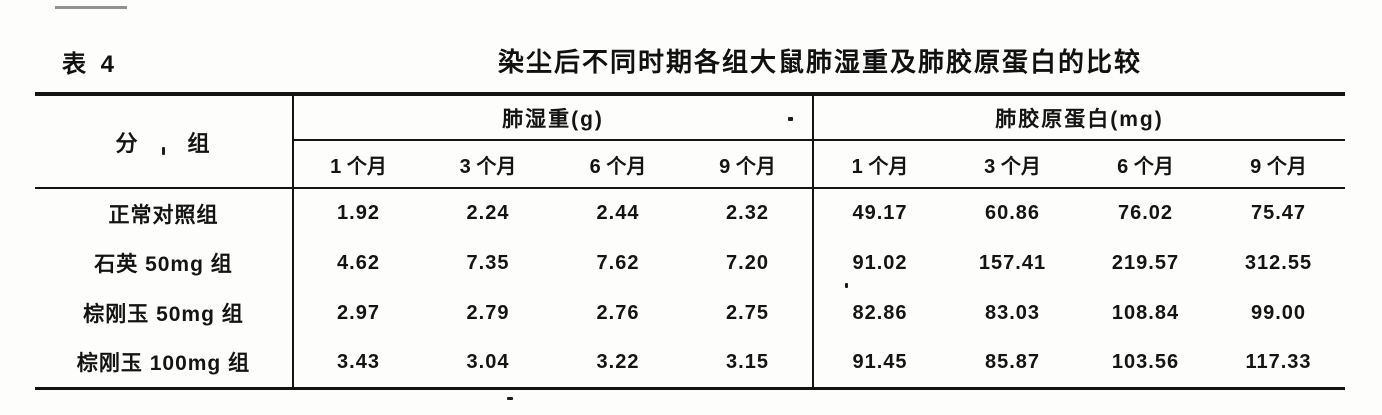  I want to click on data-cell: 3.22, so click(618, 361).